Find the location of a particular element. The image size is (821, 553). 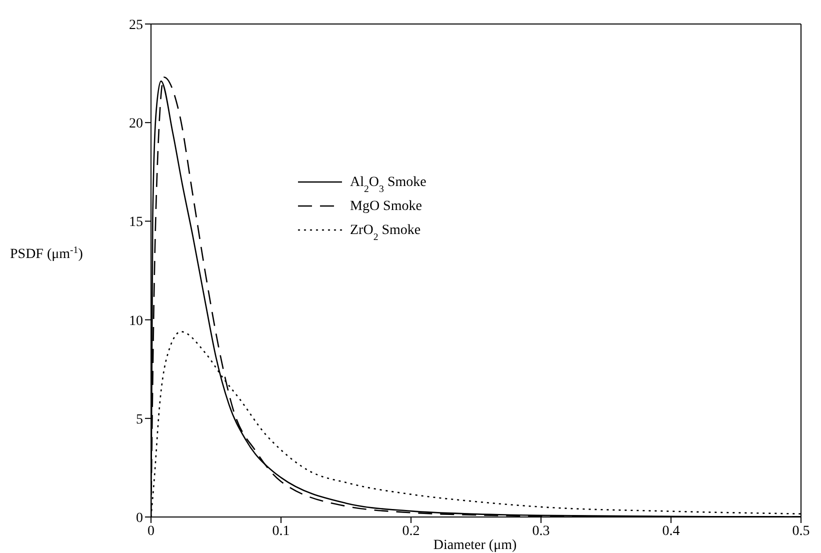

y-tick-label: 15 is located at coordinates (136, 222).